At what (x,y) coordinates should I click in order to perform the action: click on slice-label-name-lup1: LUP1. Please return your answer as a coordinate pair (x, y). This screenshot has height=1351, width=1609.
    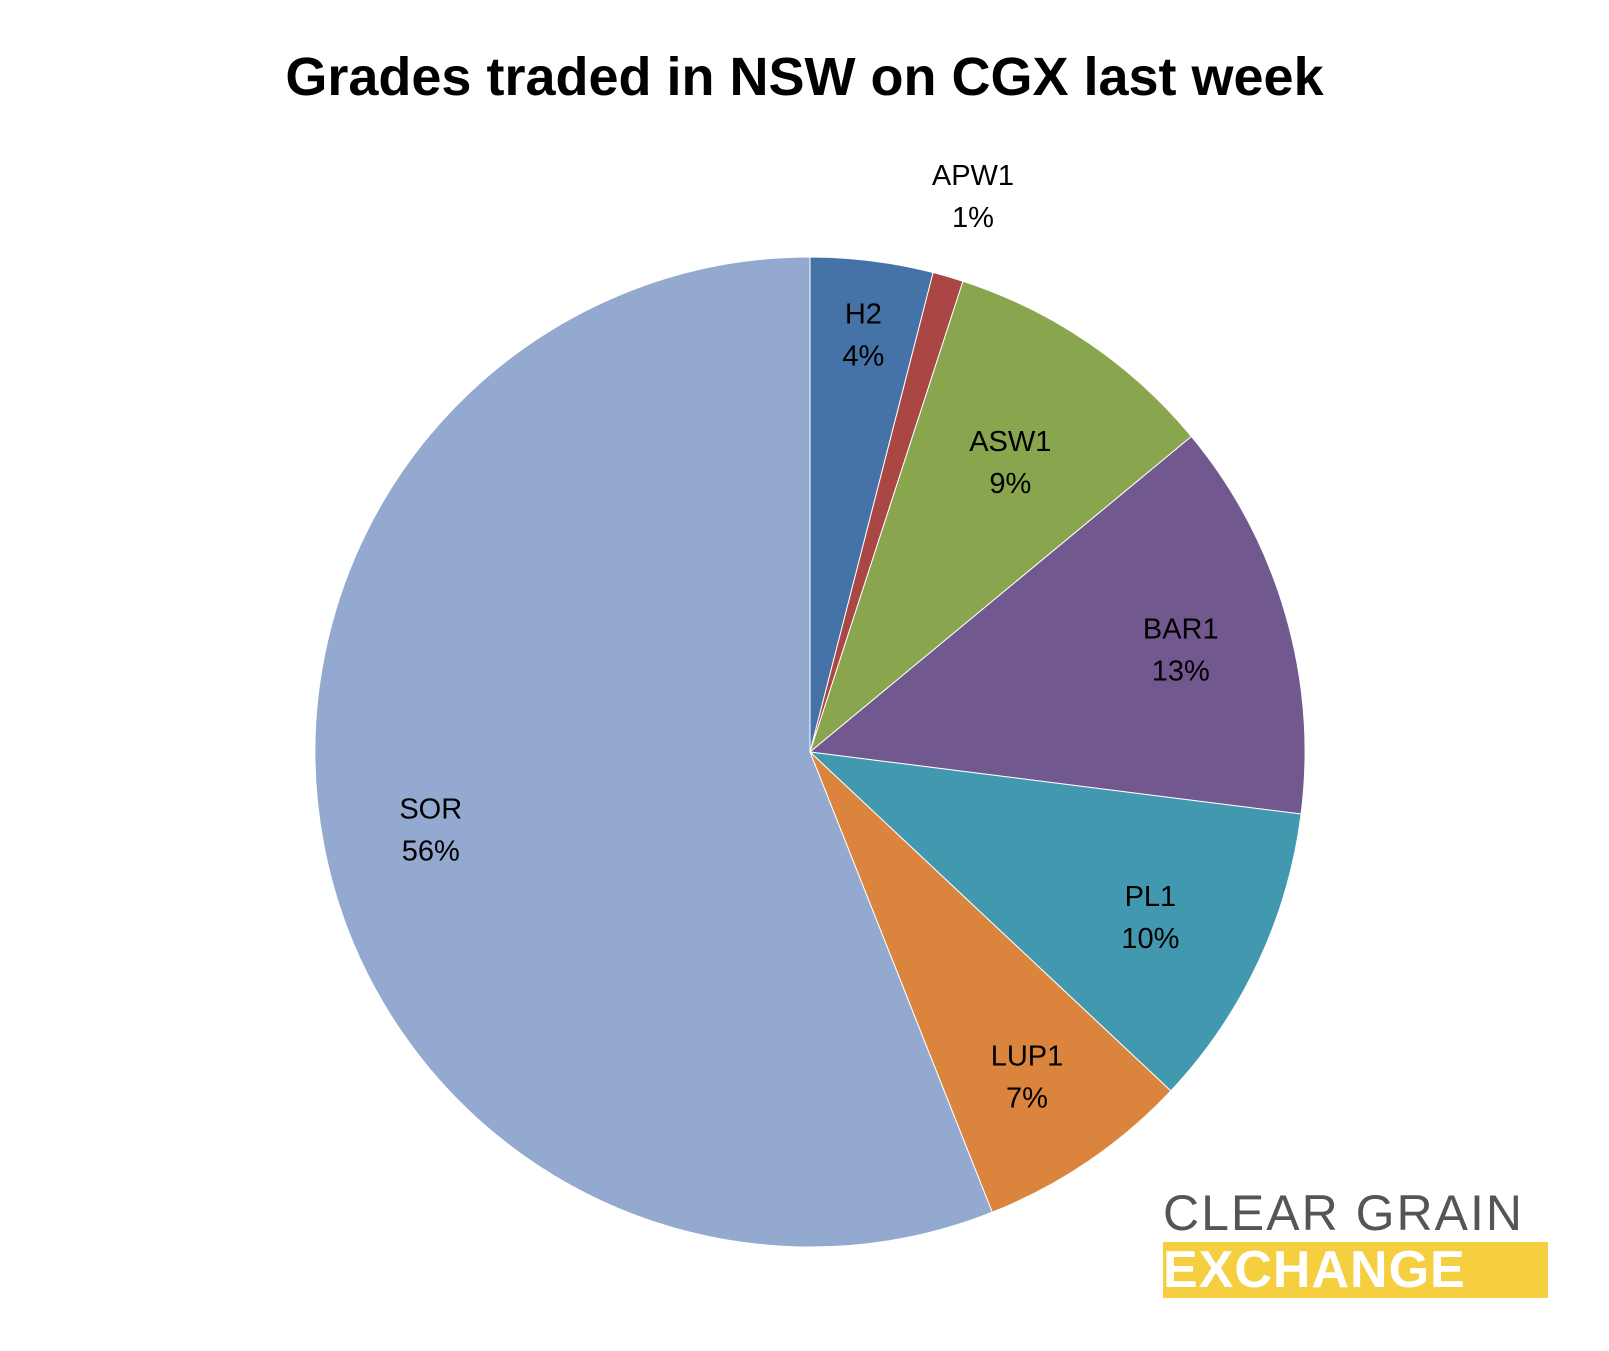
    Looking at the image, I should click on (1027, 1056).